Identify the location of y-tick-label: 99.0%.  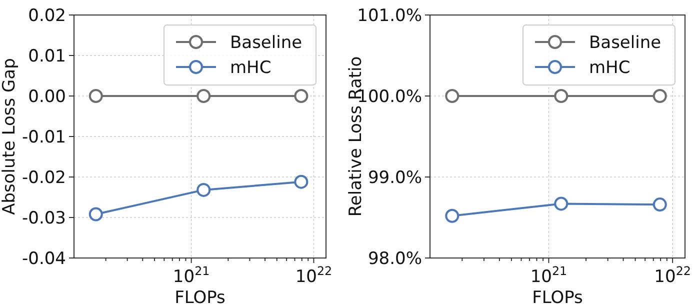
(395, 178).